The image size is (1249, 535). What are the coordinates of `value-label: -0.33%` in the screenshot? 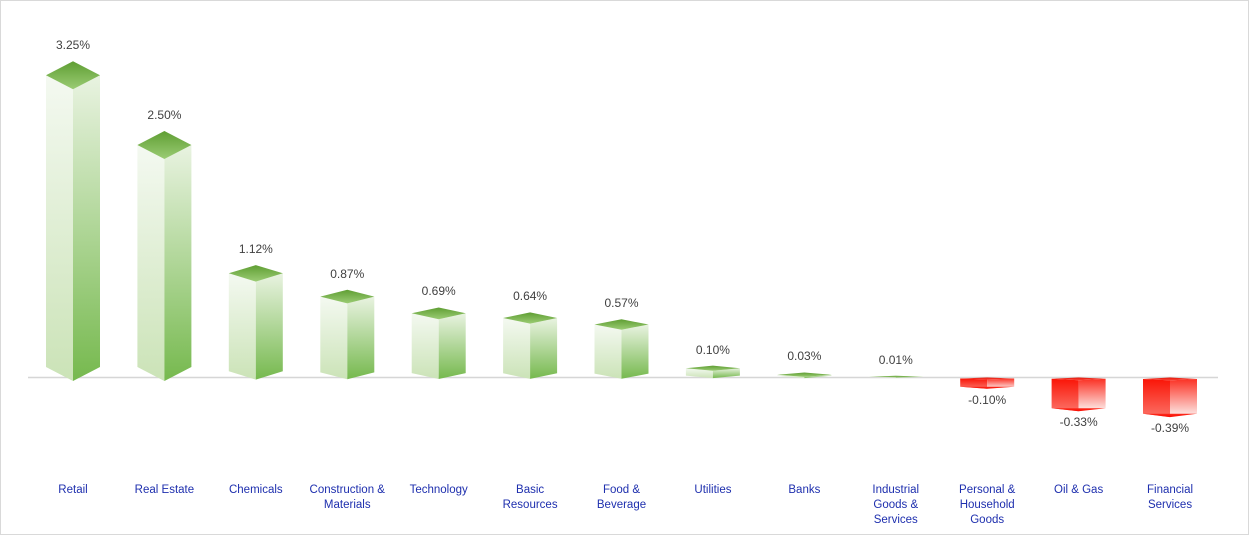 It's located at (1078, 422).